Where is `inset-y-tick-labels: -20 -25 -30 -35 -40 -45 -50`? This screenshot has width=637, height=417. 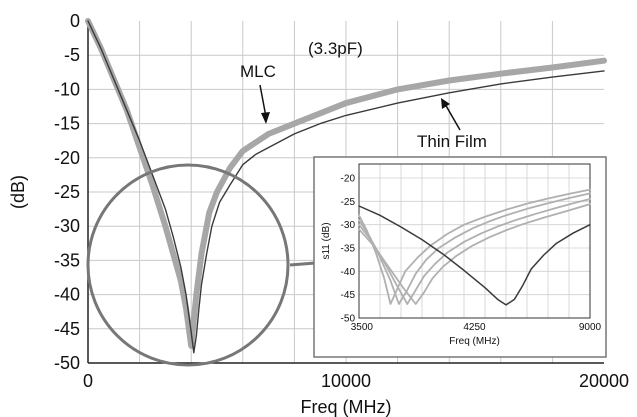 inset-y-tick-labels: -20 -25 -30 -35 -40 -45 -50 is located at coordinates (348, 249).